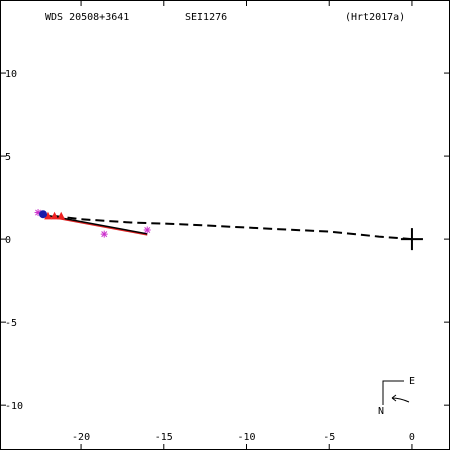  What do you see at coordinates (11, 323) in the screenshot?
I see `y-tick-label: -5` at bounding box center [11, 323].